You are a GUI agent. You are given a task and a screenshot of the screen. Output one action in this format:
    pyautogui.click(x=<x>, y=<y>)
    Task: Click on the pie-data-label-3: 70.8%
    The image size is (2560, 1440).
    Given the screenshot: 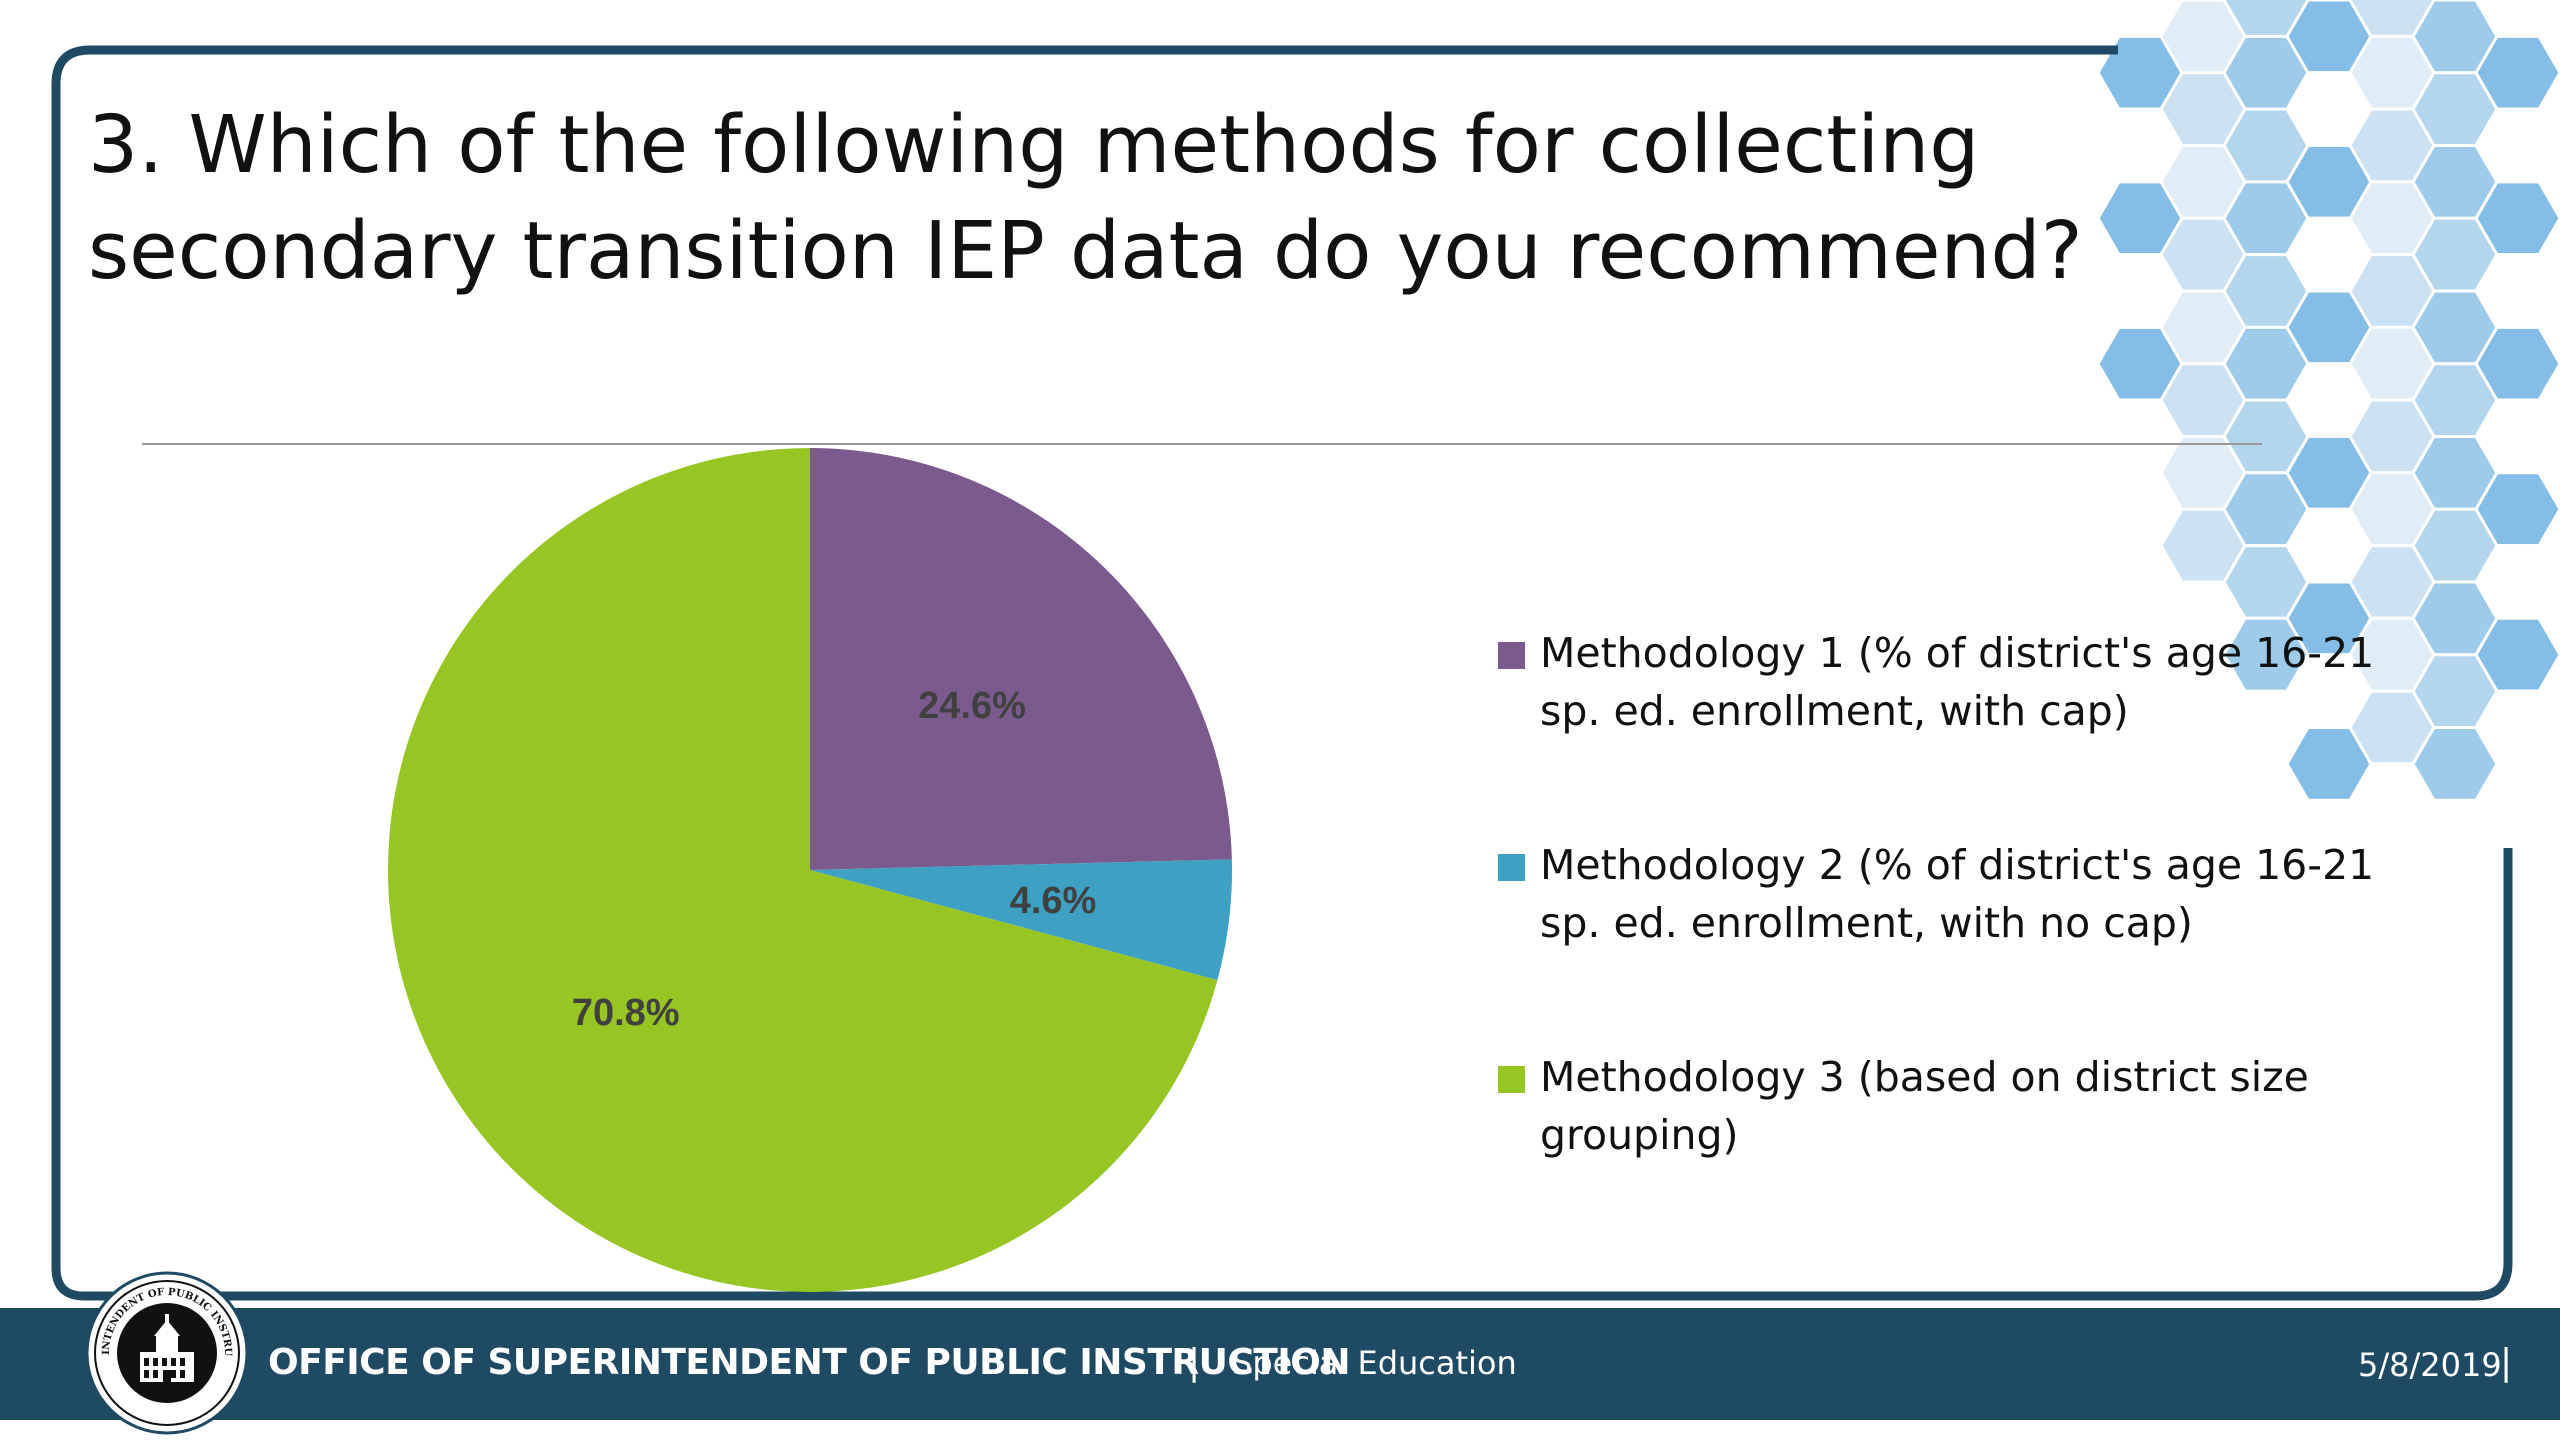 What is the action you would take?
    pyautogui.click(x=626, y=1013)
    